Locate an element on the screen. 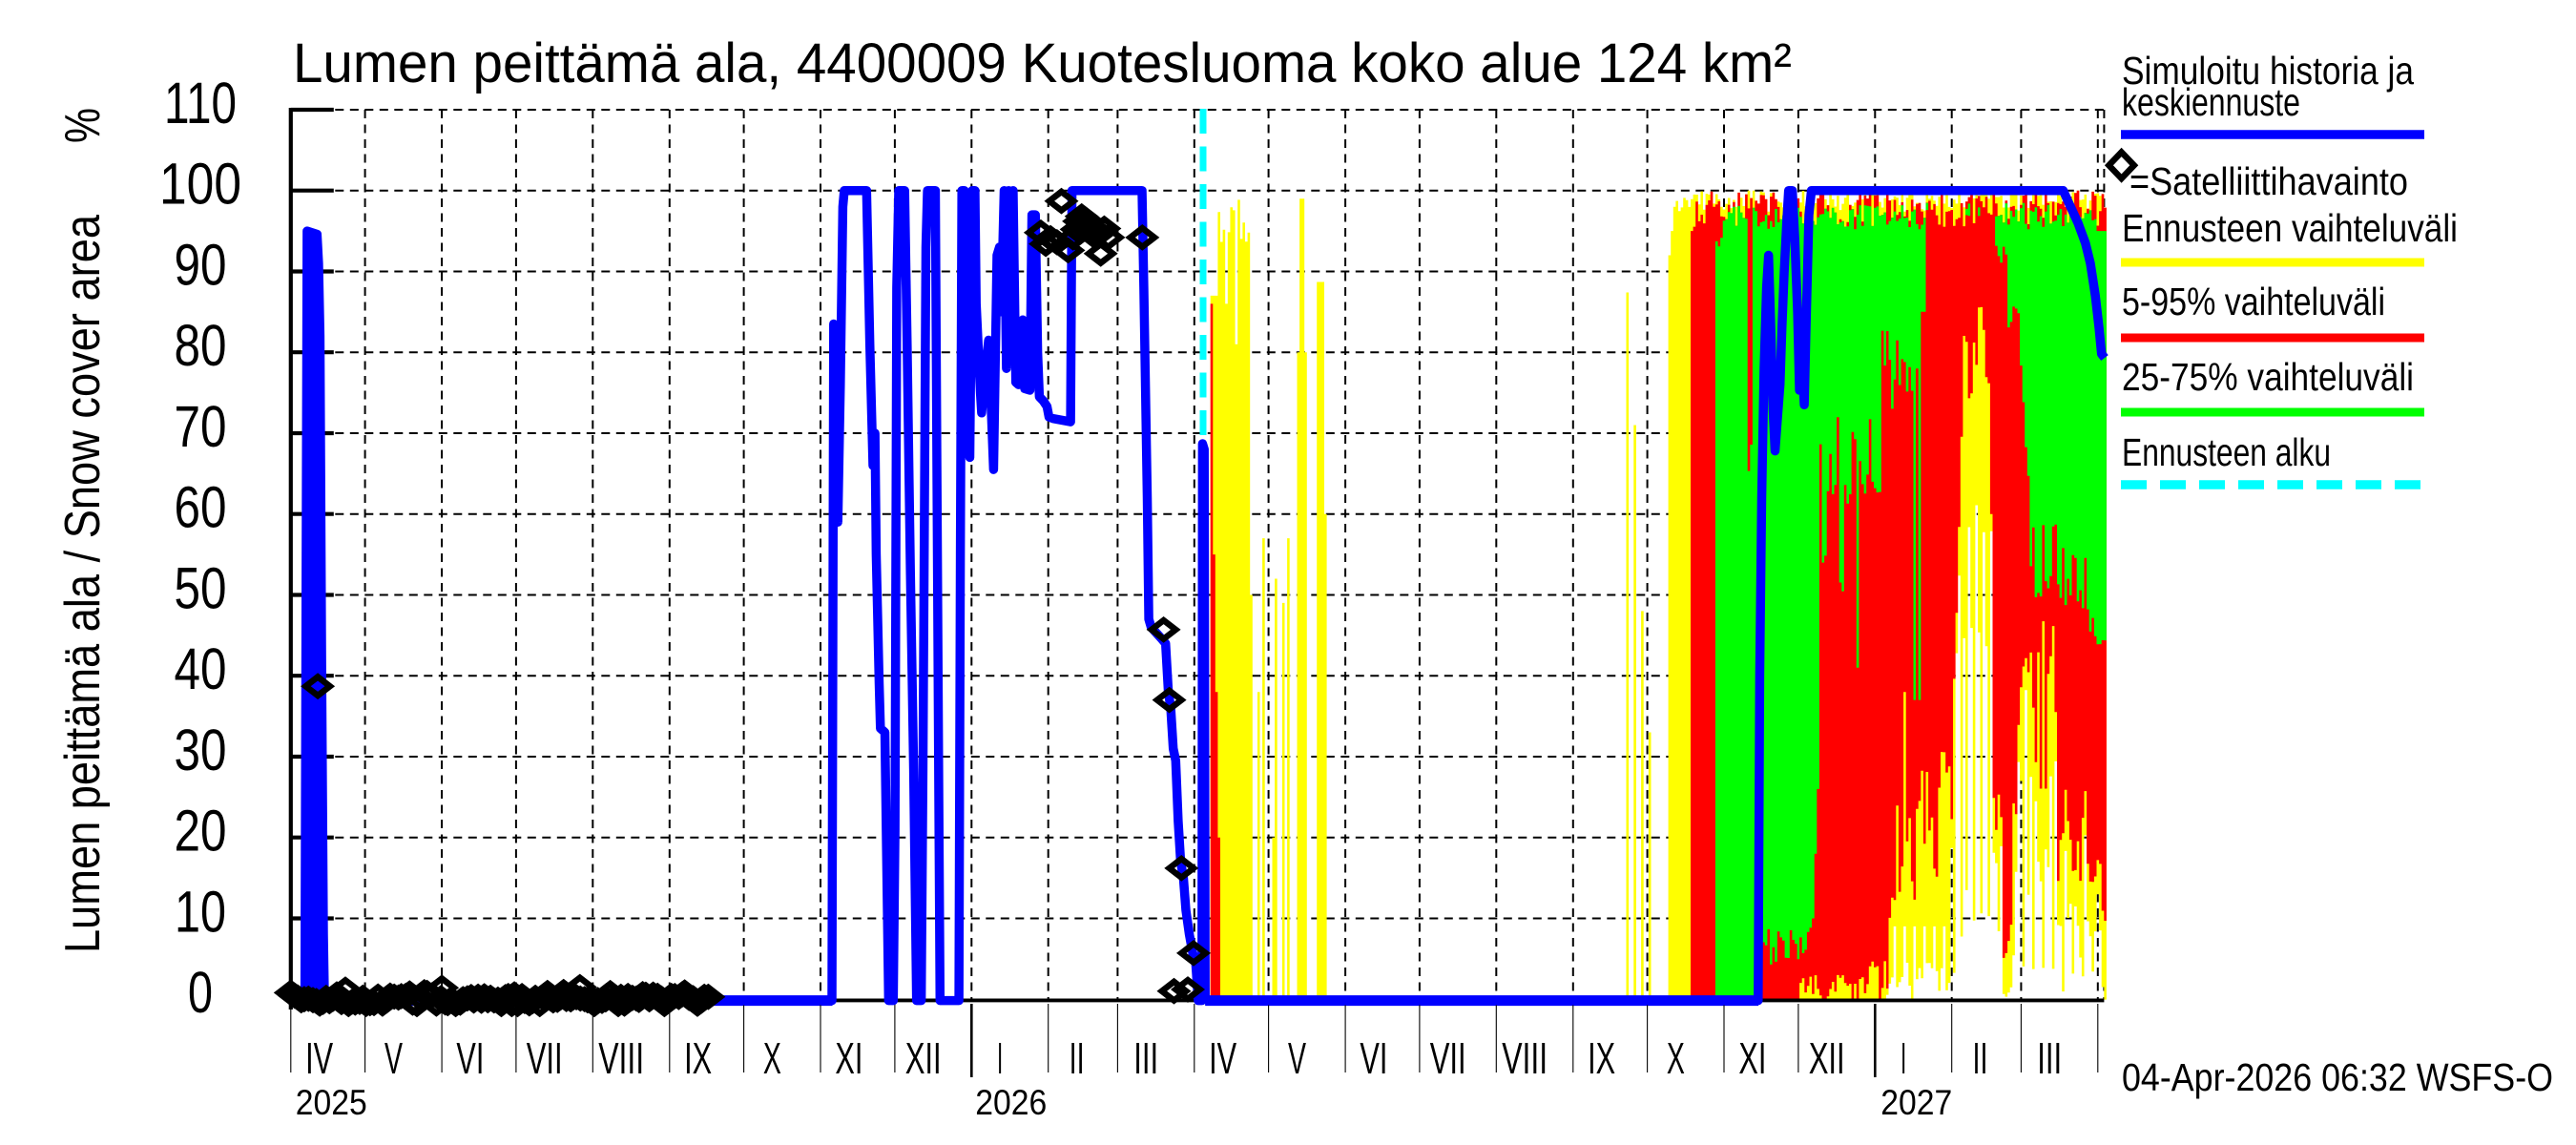 The width and height of the screenshot is (2576, 1145). svg-text: 2025 is located at coordinates (331, 1103).